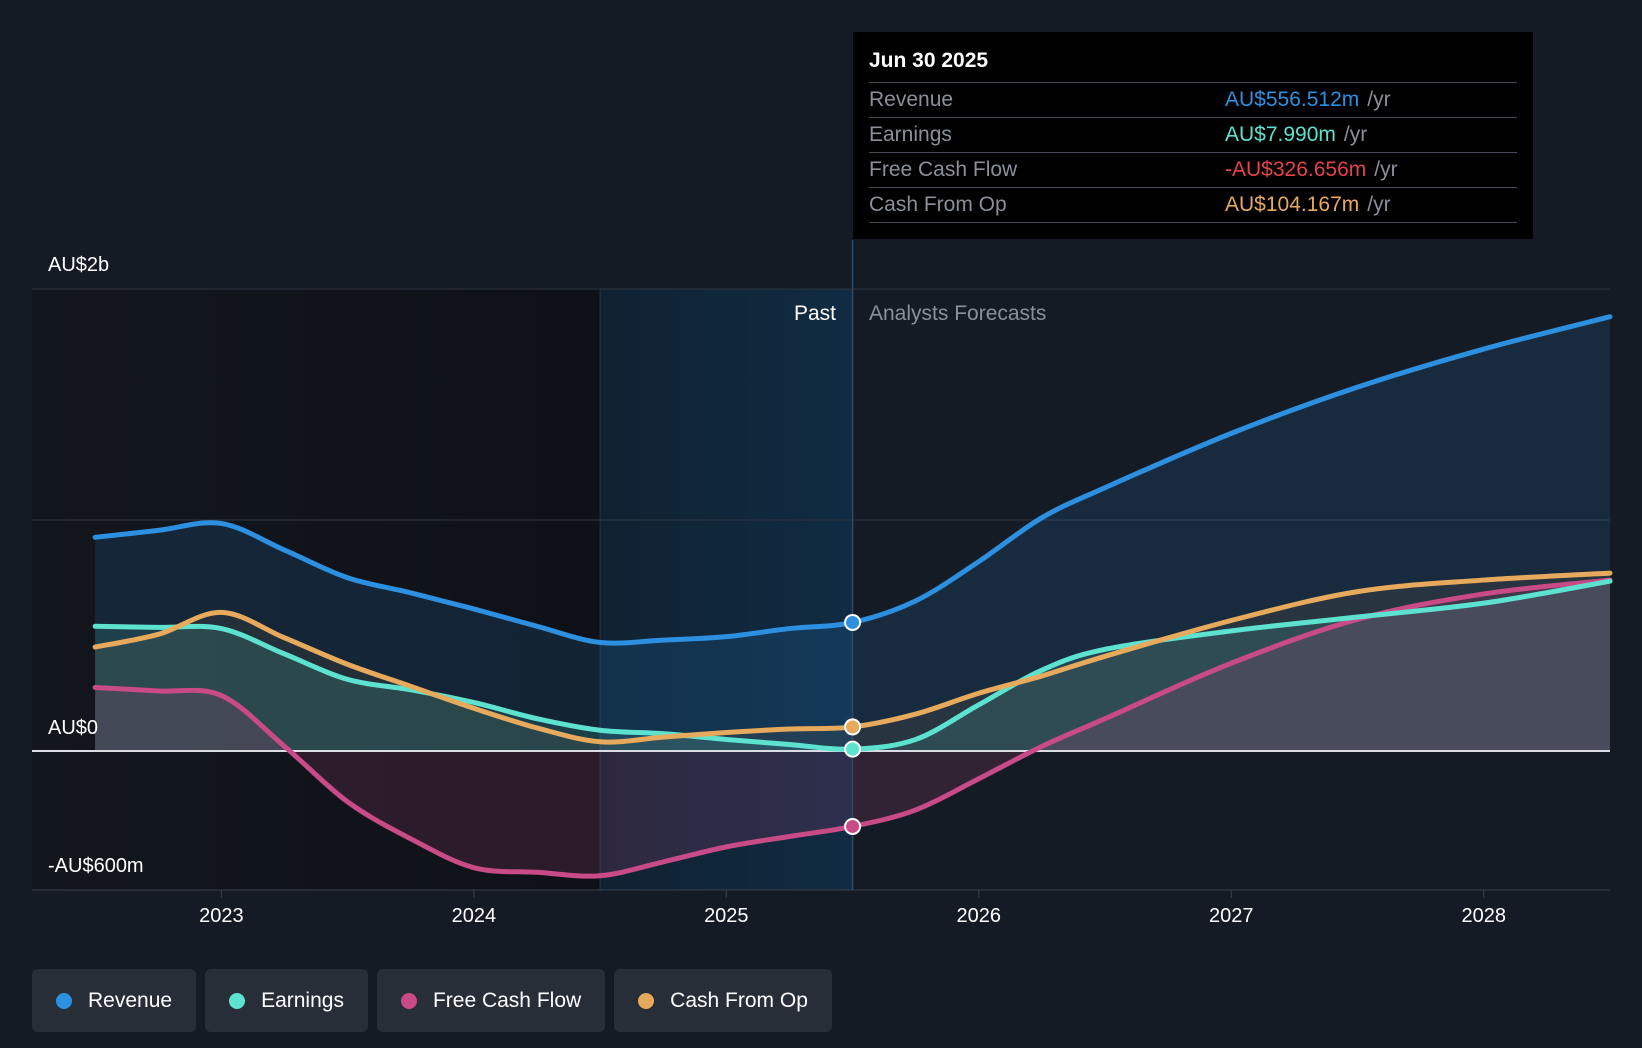 This screenshot has height=1048, width=1642. I want to click on x-tick-label: 2024, so click(474, 916).